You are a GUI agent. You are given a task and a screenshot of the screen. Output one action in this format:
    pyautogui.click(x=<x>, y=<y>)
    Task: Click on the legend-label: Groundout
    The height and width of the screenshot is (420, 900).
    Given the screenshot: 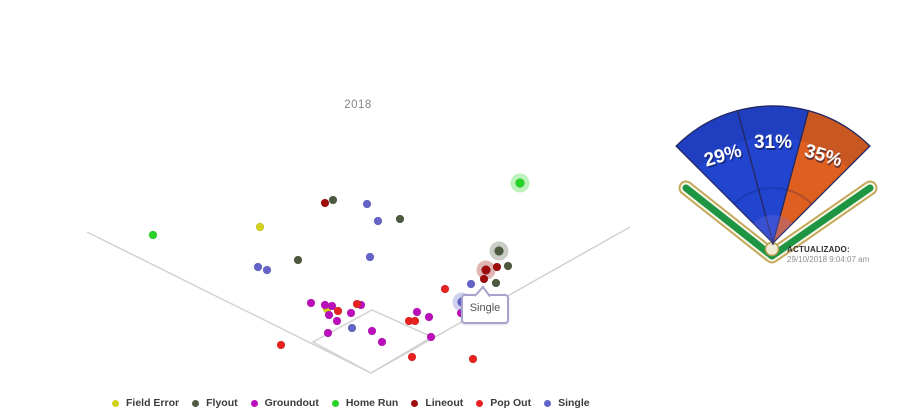 What is the action you would take?
    pyautogui.click(x=291, y=403)
    